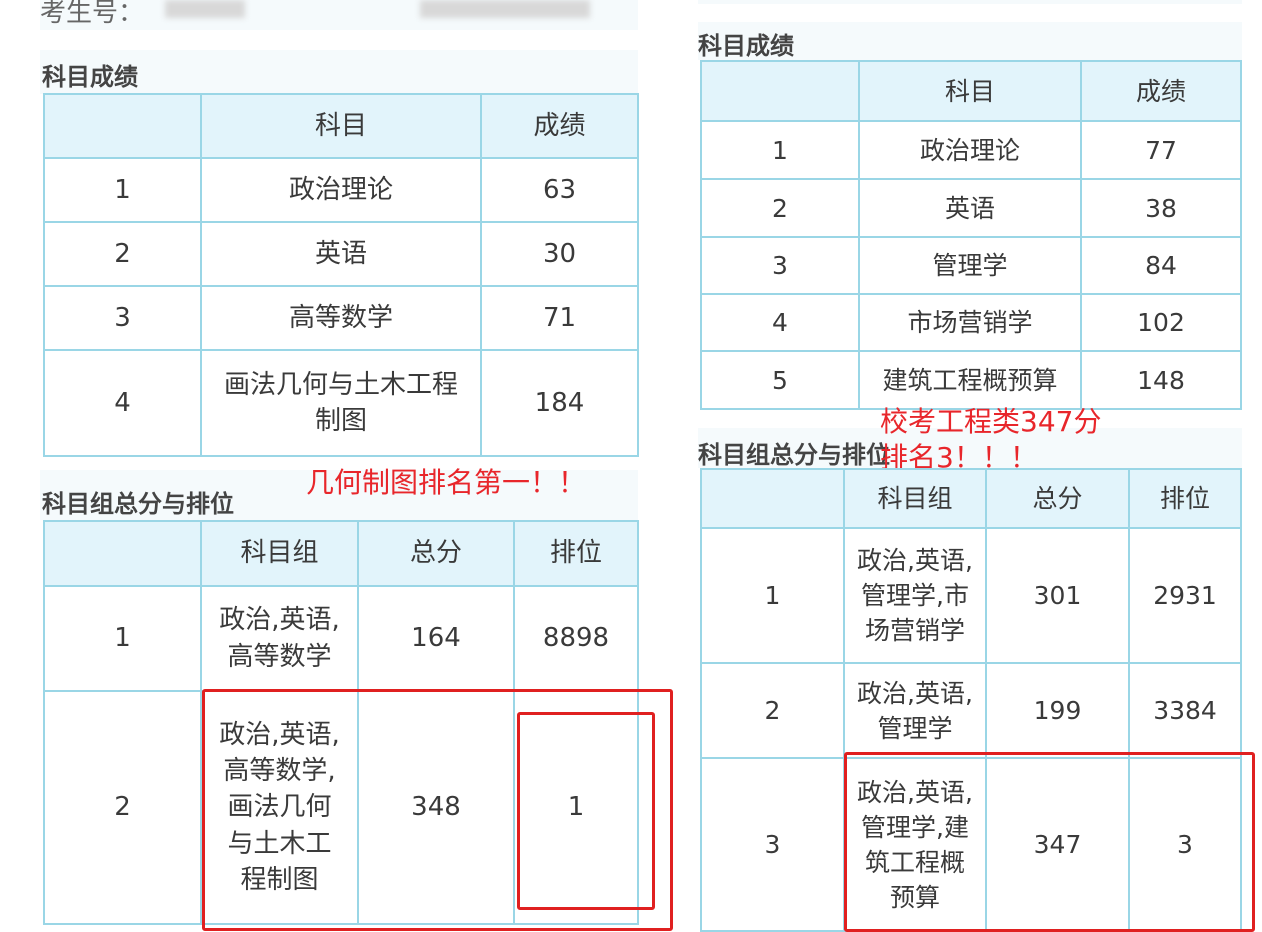 This screenshot has height=932, width=1262. Describe the element at coordinates (991, 421) in the screenshot. I see `right-annotation-line1: 校考工程类347分` at that location.